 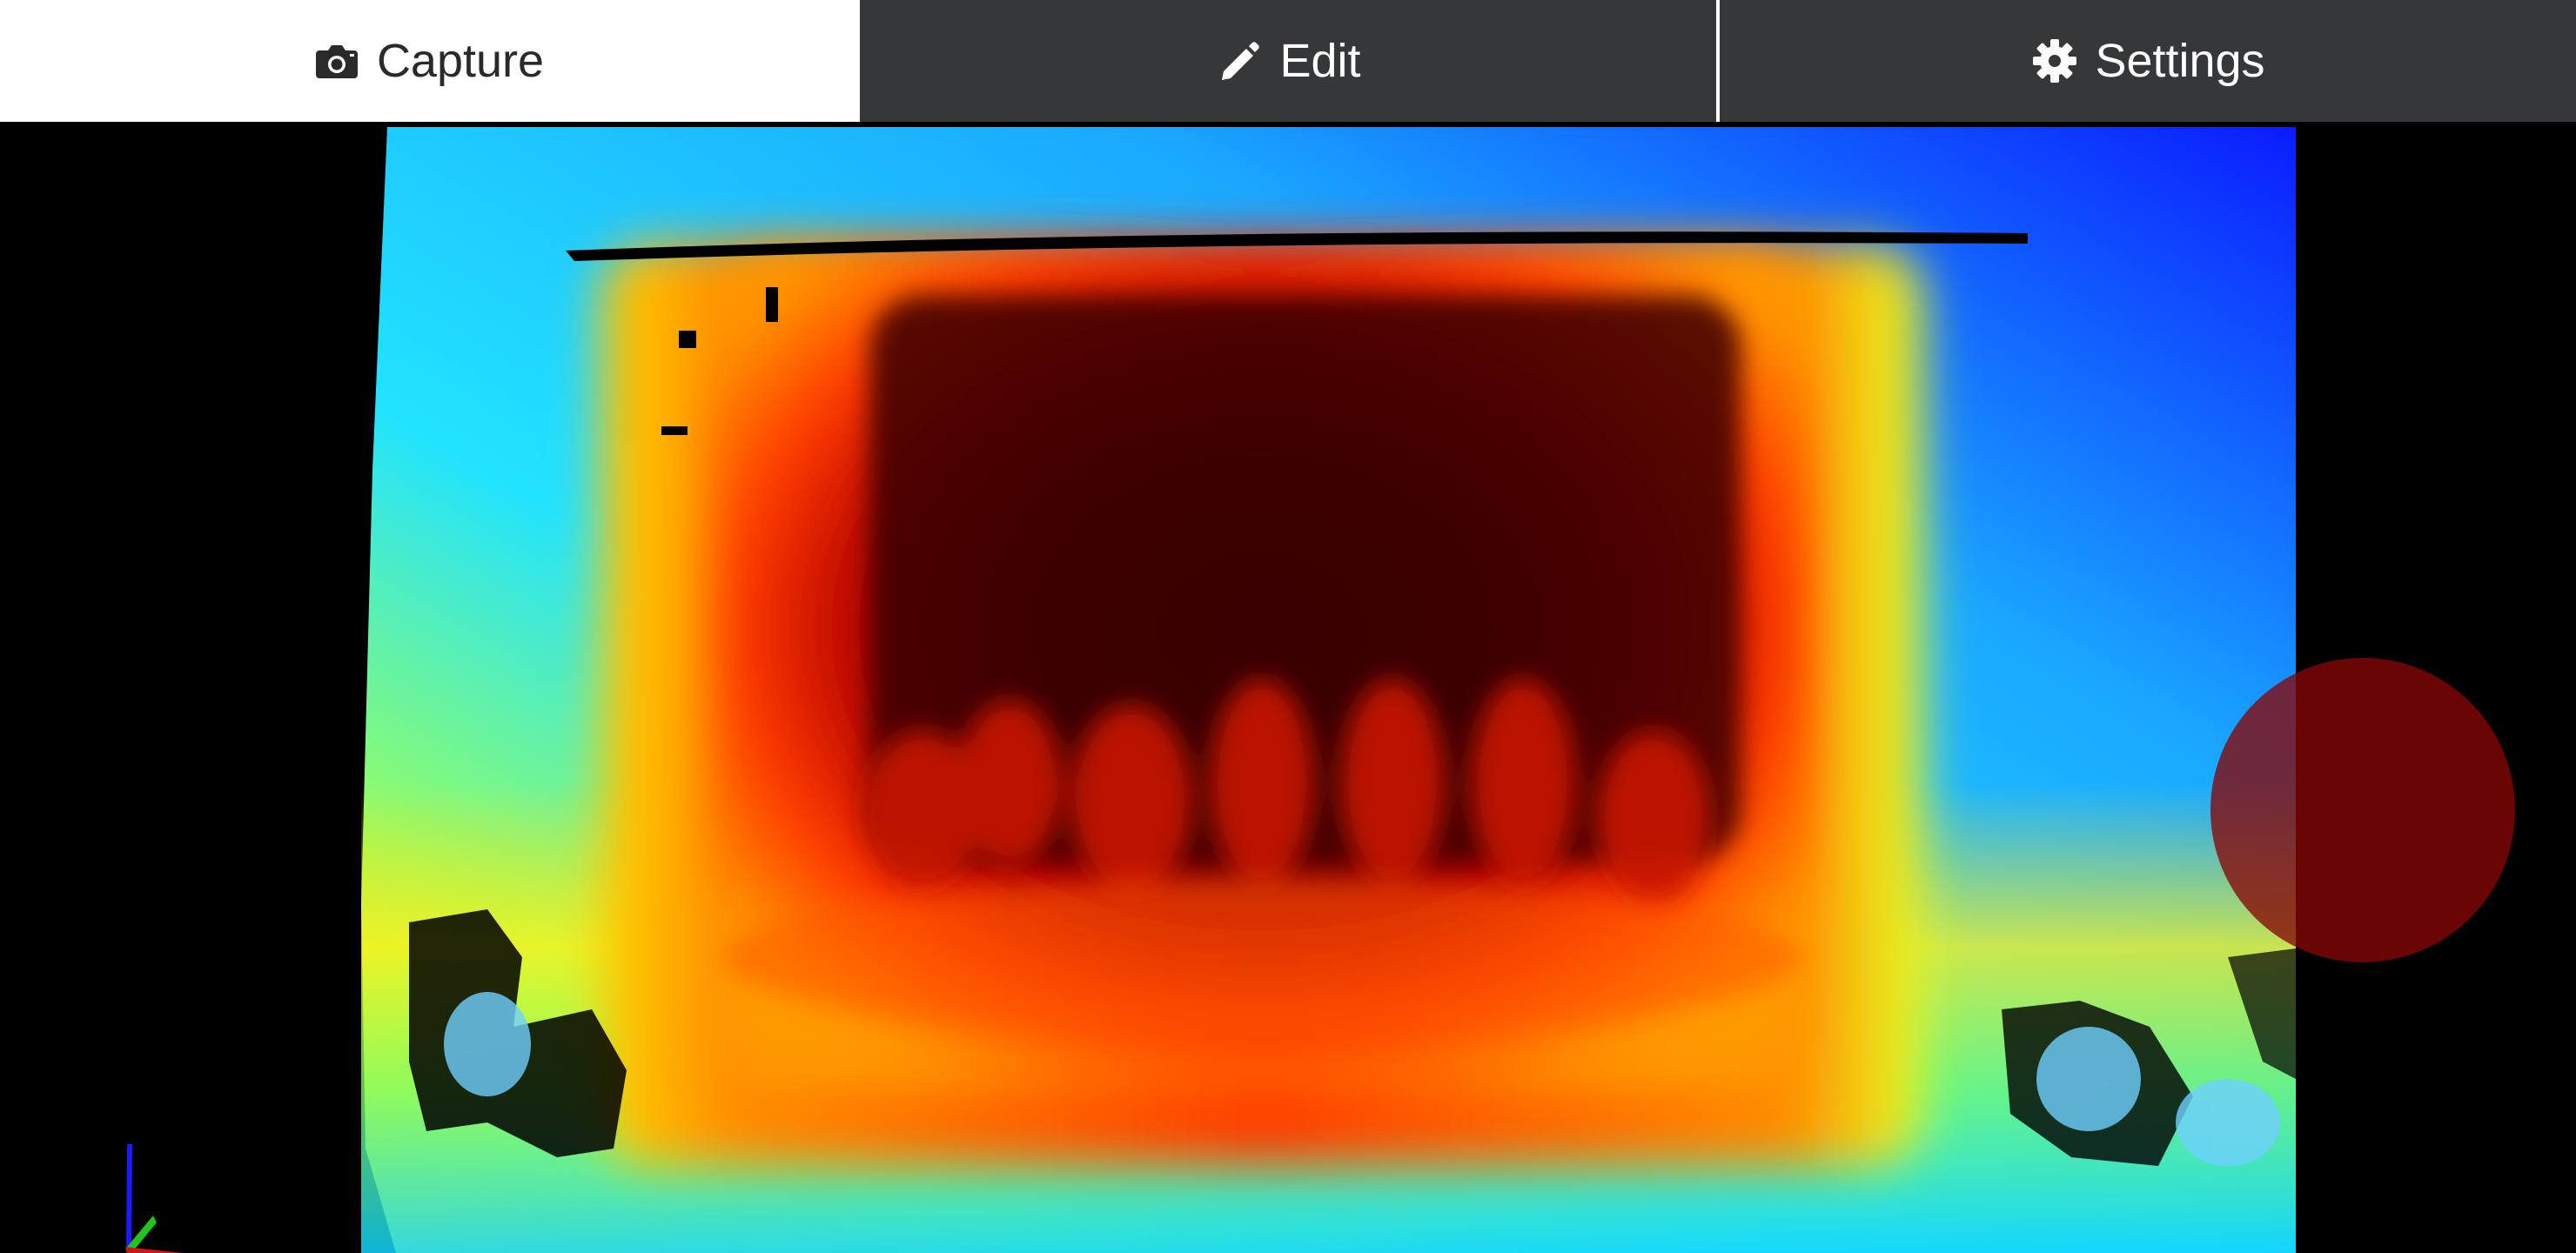 What do you see at coordinates (129, 1196) in the screenshot?
I see `z-axis-arrow` at bounding box center [129, 1196].